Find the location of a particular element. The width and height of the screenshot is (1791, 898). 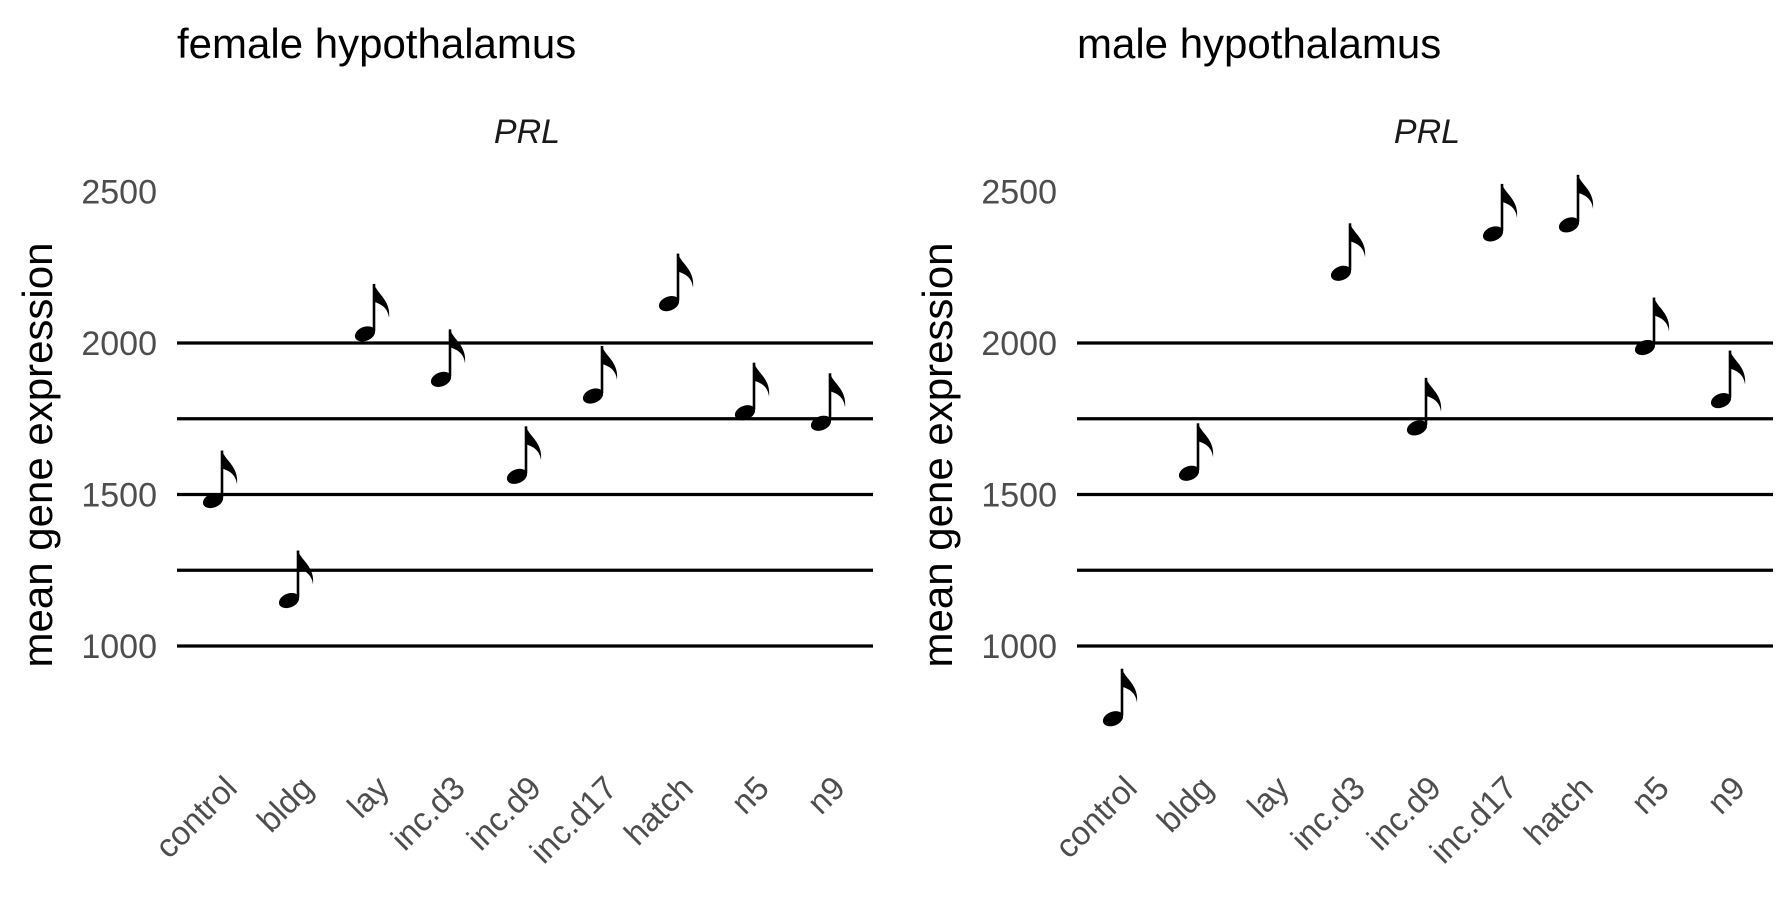

panel-title: female hypothalamus is located at coordinates (376, 43).